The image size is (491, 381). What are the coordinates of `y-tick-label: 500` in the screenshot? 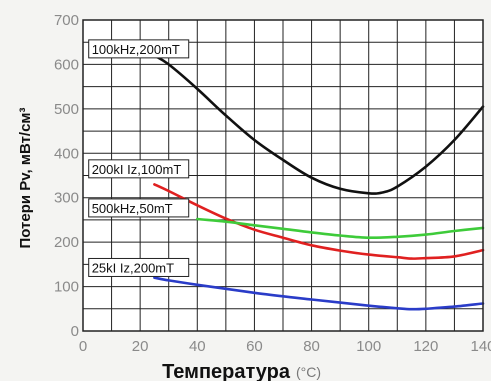 It's located at (66, 109).